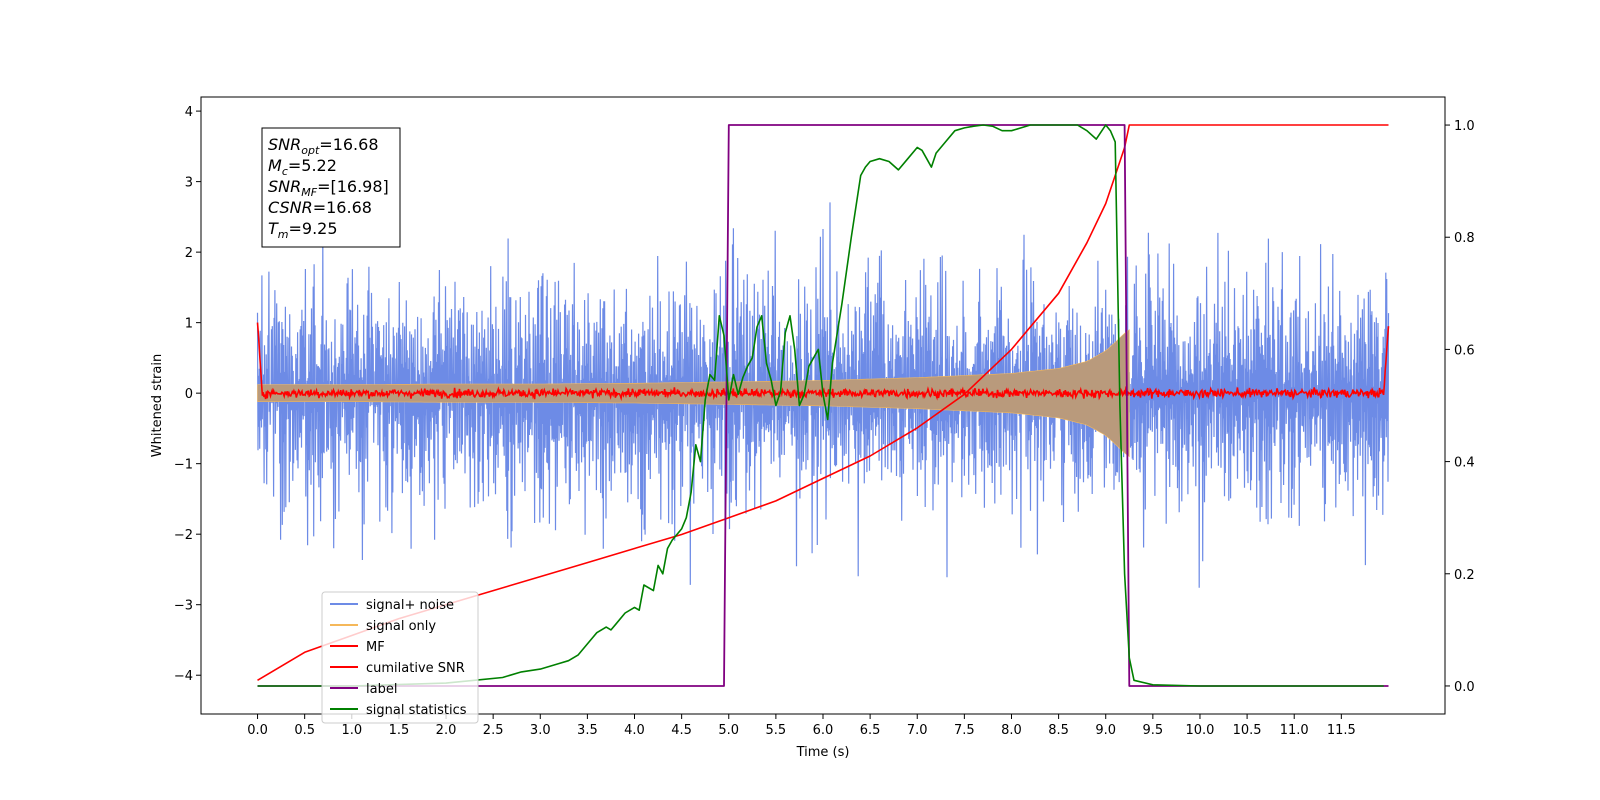  Describe the element at coordinates (1341, 730) in the screenshot. I see `x-tick-label: 11.5` at that location.